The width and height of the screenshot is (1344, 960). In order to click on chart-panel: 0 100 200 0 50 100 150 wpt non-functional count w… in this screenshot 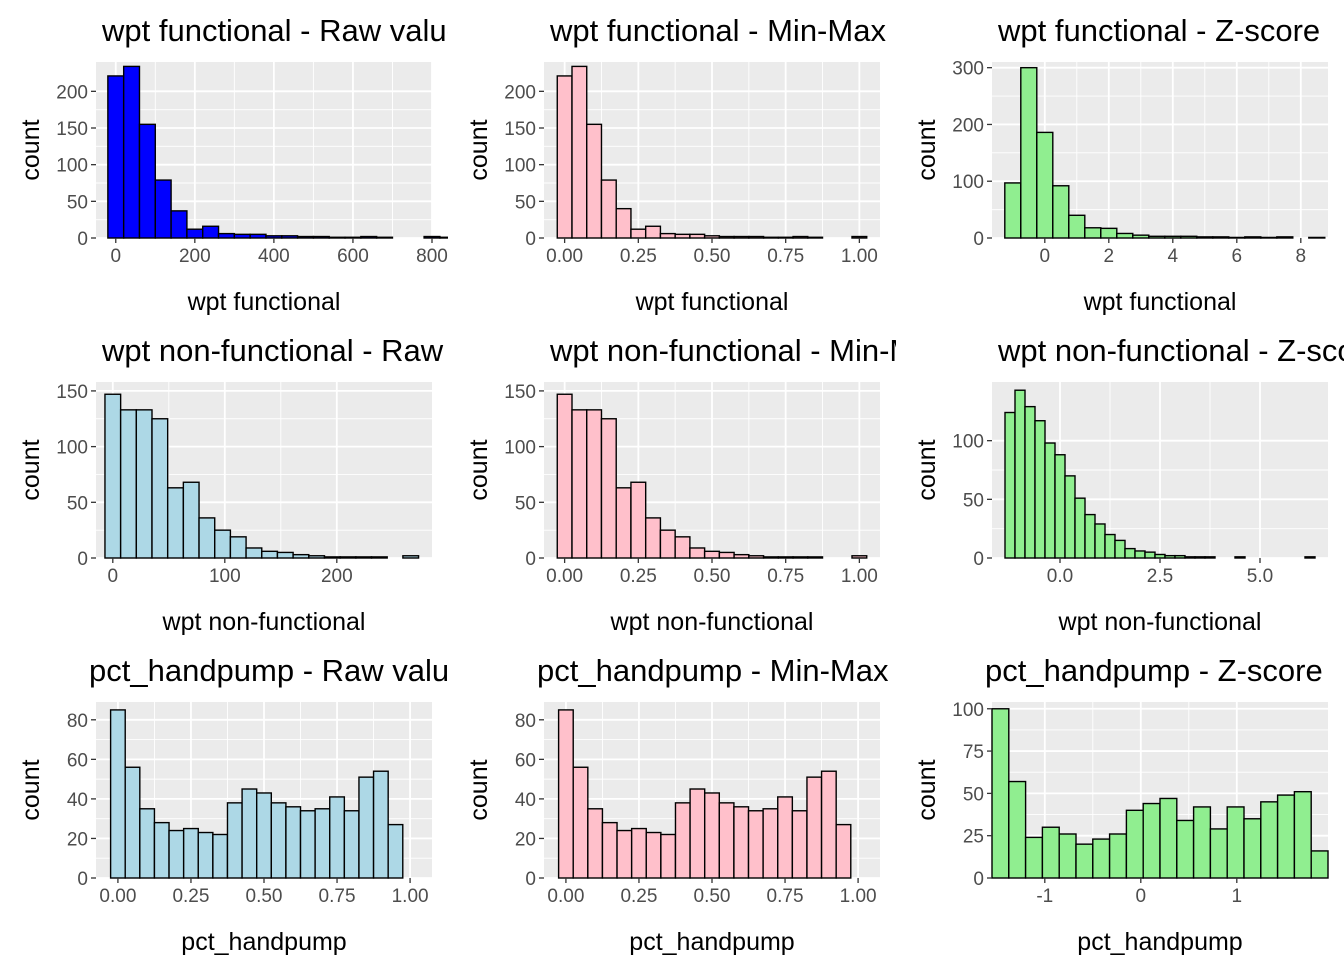, I will do `click(224, 480)`.